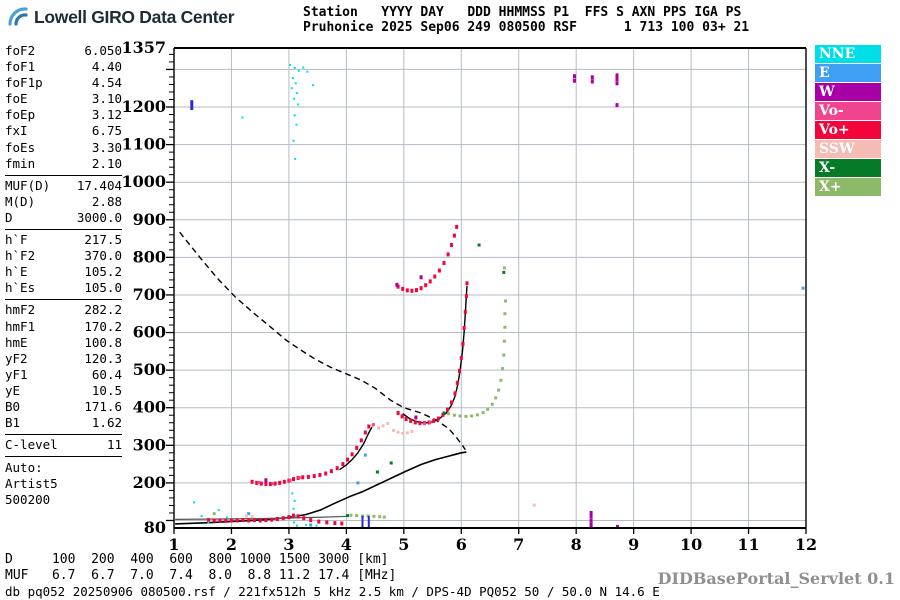 The width and height of the screenshot is (900, 600). What do you see at coordinates (20, 288) in the screenshot?
I see `parameter-label: h`Es` at bounding box center [20, 288].